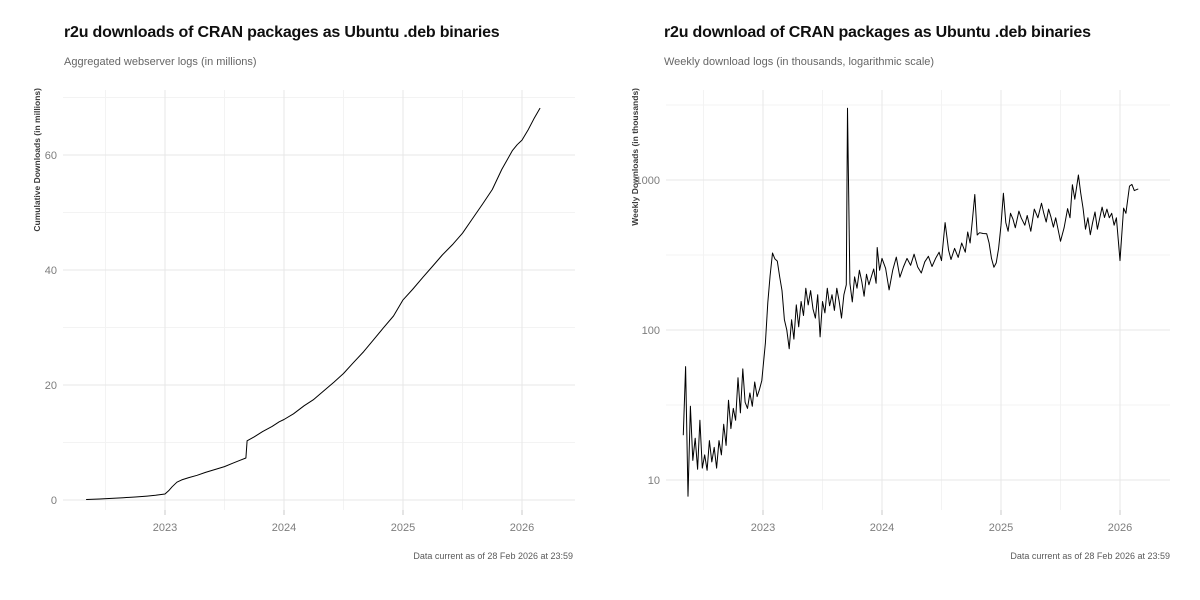  What do you see at coordinates (51, 386) in the screenshot?
I see `y-tick-label: 20` at bounding box center [51, 386].